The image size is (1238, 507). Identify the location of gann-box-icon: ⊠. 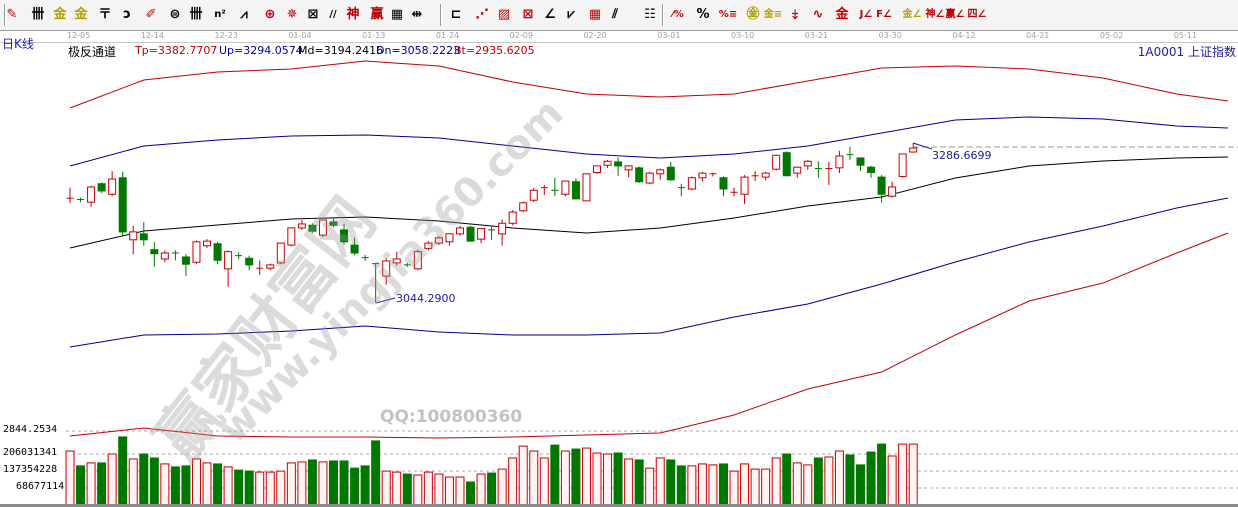
(528, 14).